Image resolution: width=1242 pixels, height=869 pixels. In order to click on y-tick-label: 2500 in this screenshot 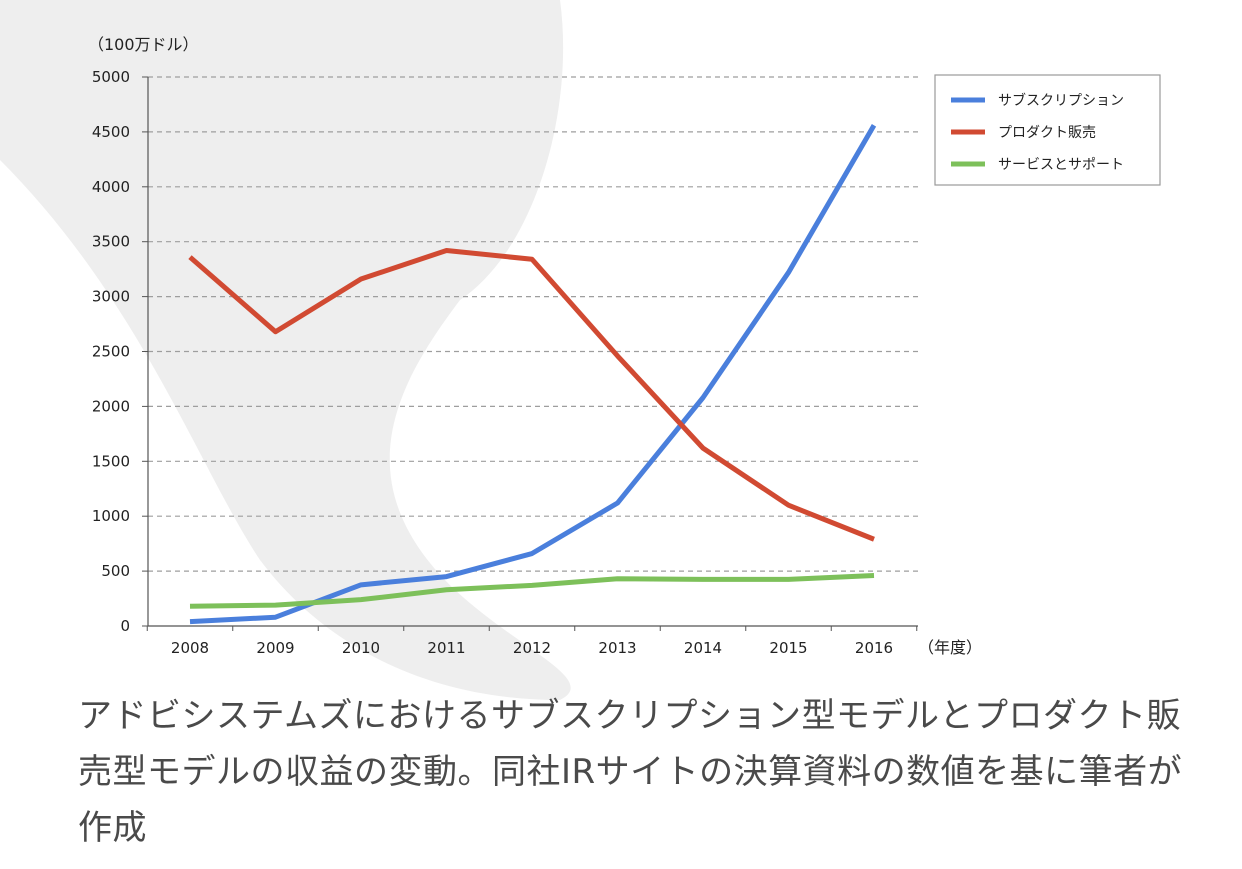, I will do `click(111, 352)`.